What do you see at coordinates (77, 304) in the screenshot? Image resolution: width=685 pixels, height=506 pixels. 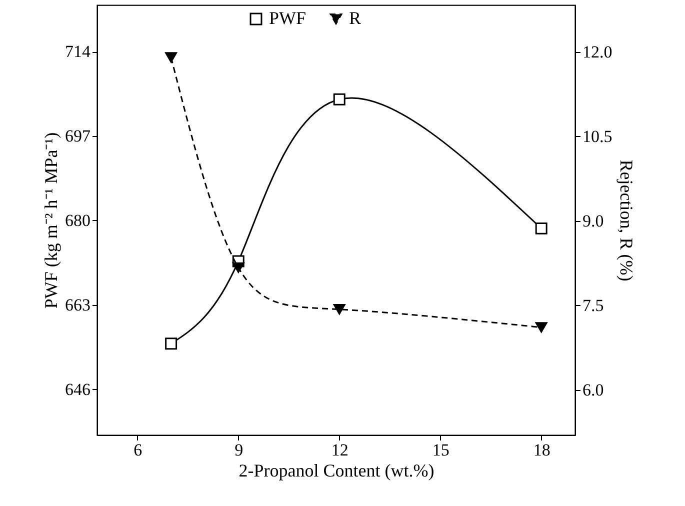 I see `y-tick-label: 663` at bounding box center [77, 304].